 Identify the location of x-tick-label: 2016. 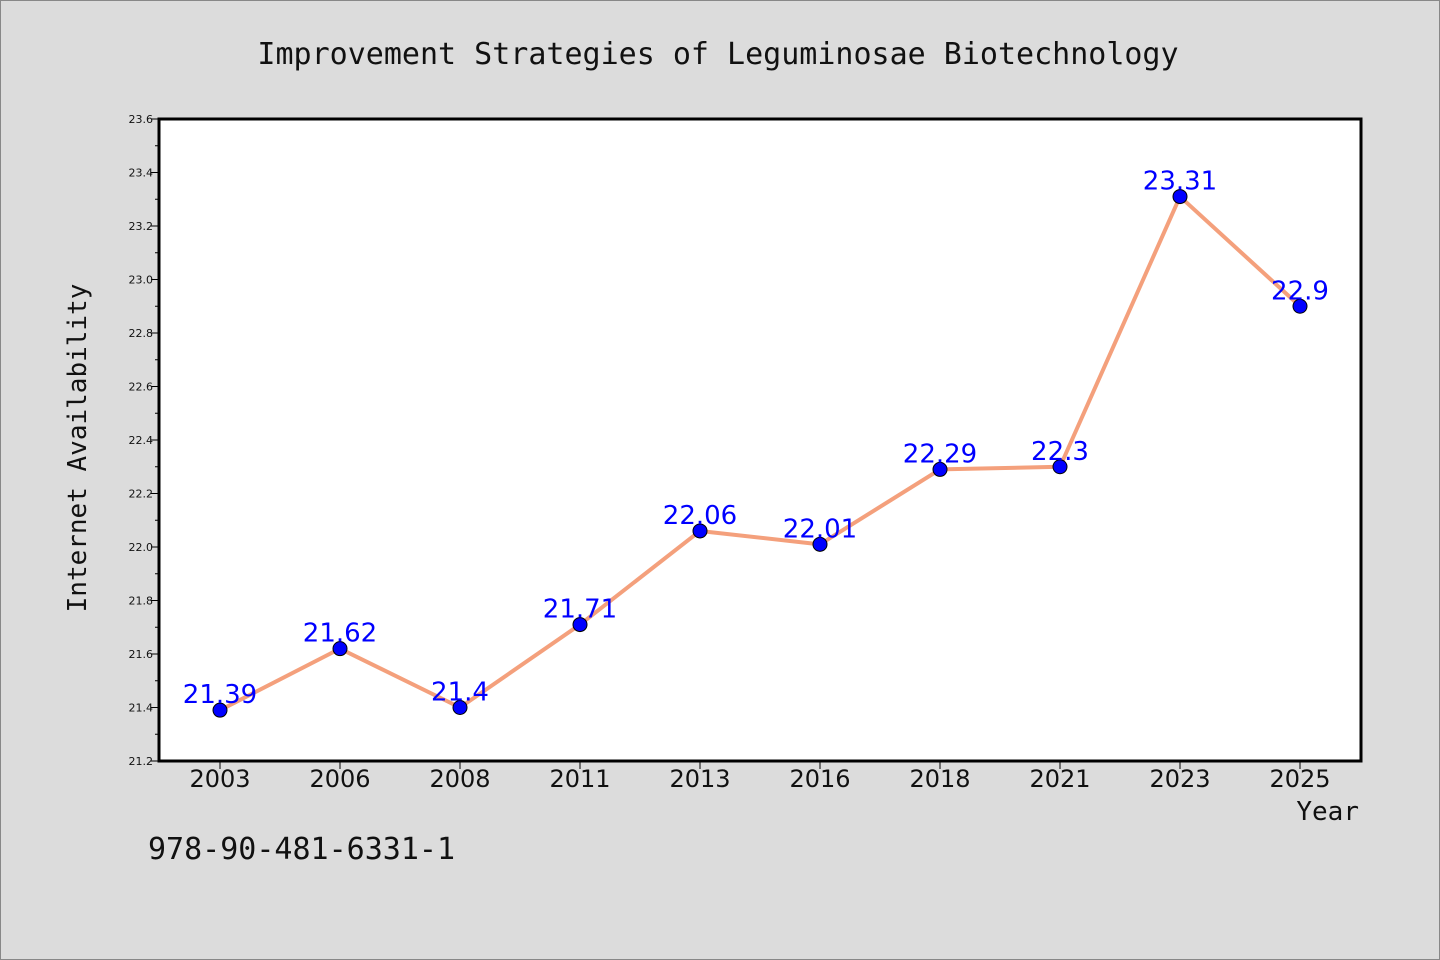
(819, 779).